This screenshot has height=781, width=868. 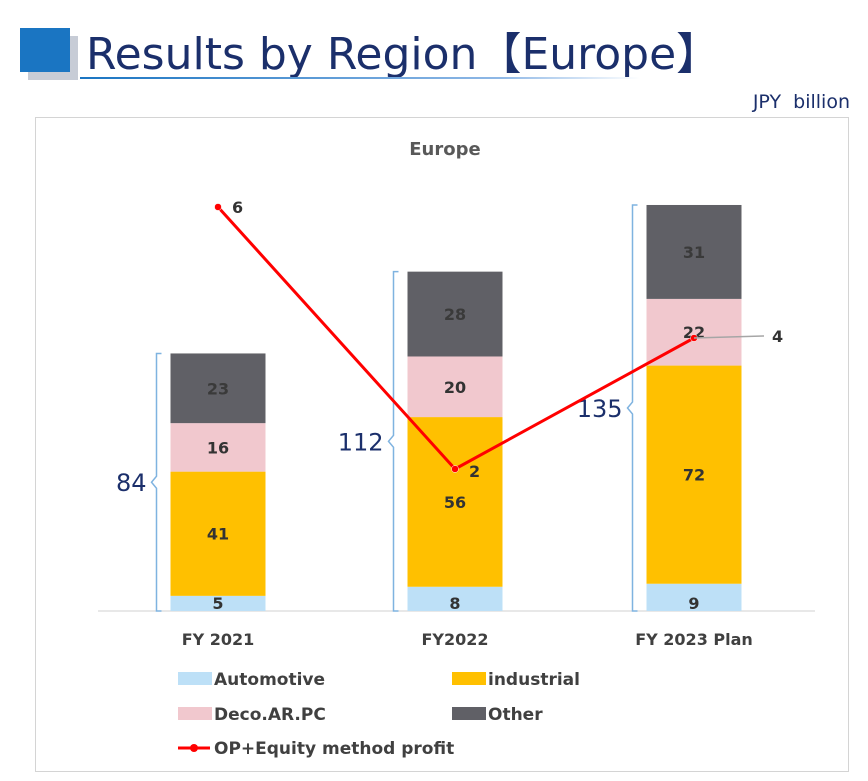 What do you see at coordinates (469, 713) in the screenshot?
I see `legend-swatch-other` at bounding box center [469, 713].